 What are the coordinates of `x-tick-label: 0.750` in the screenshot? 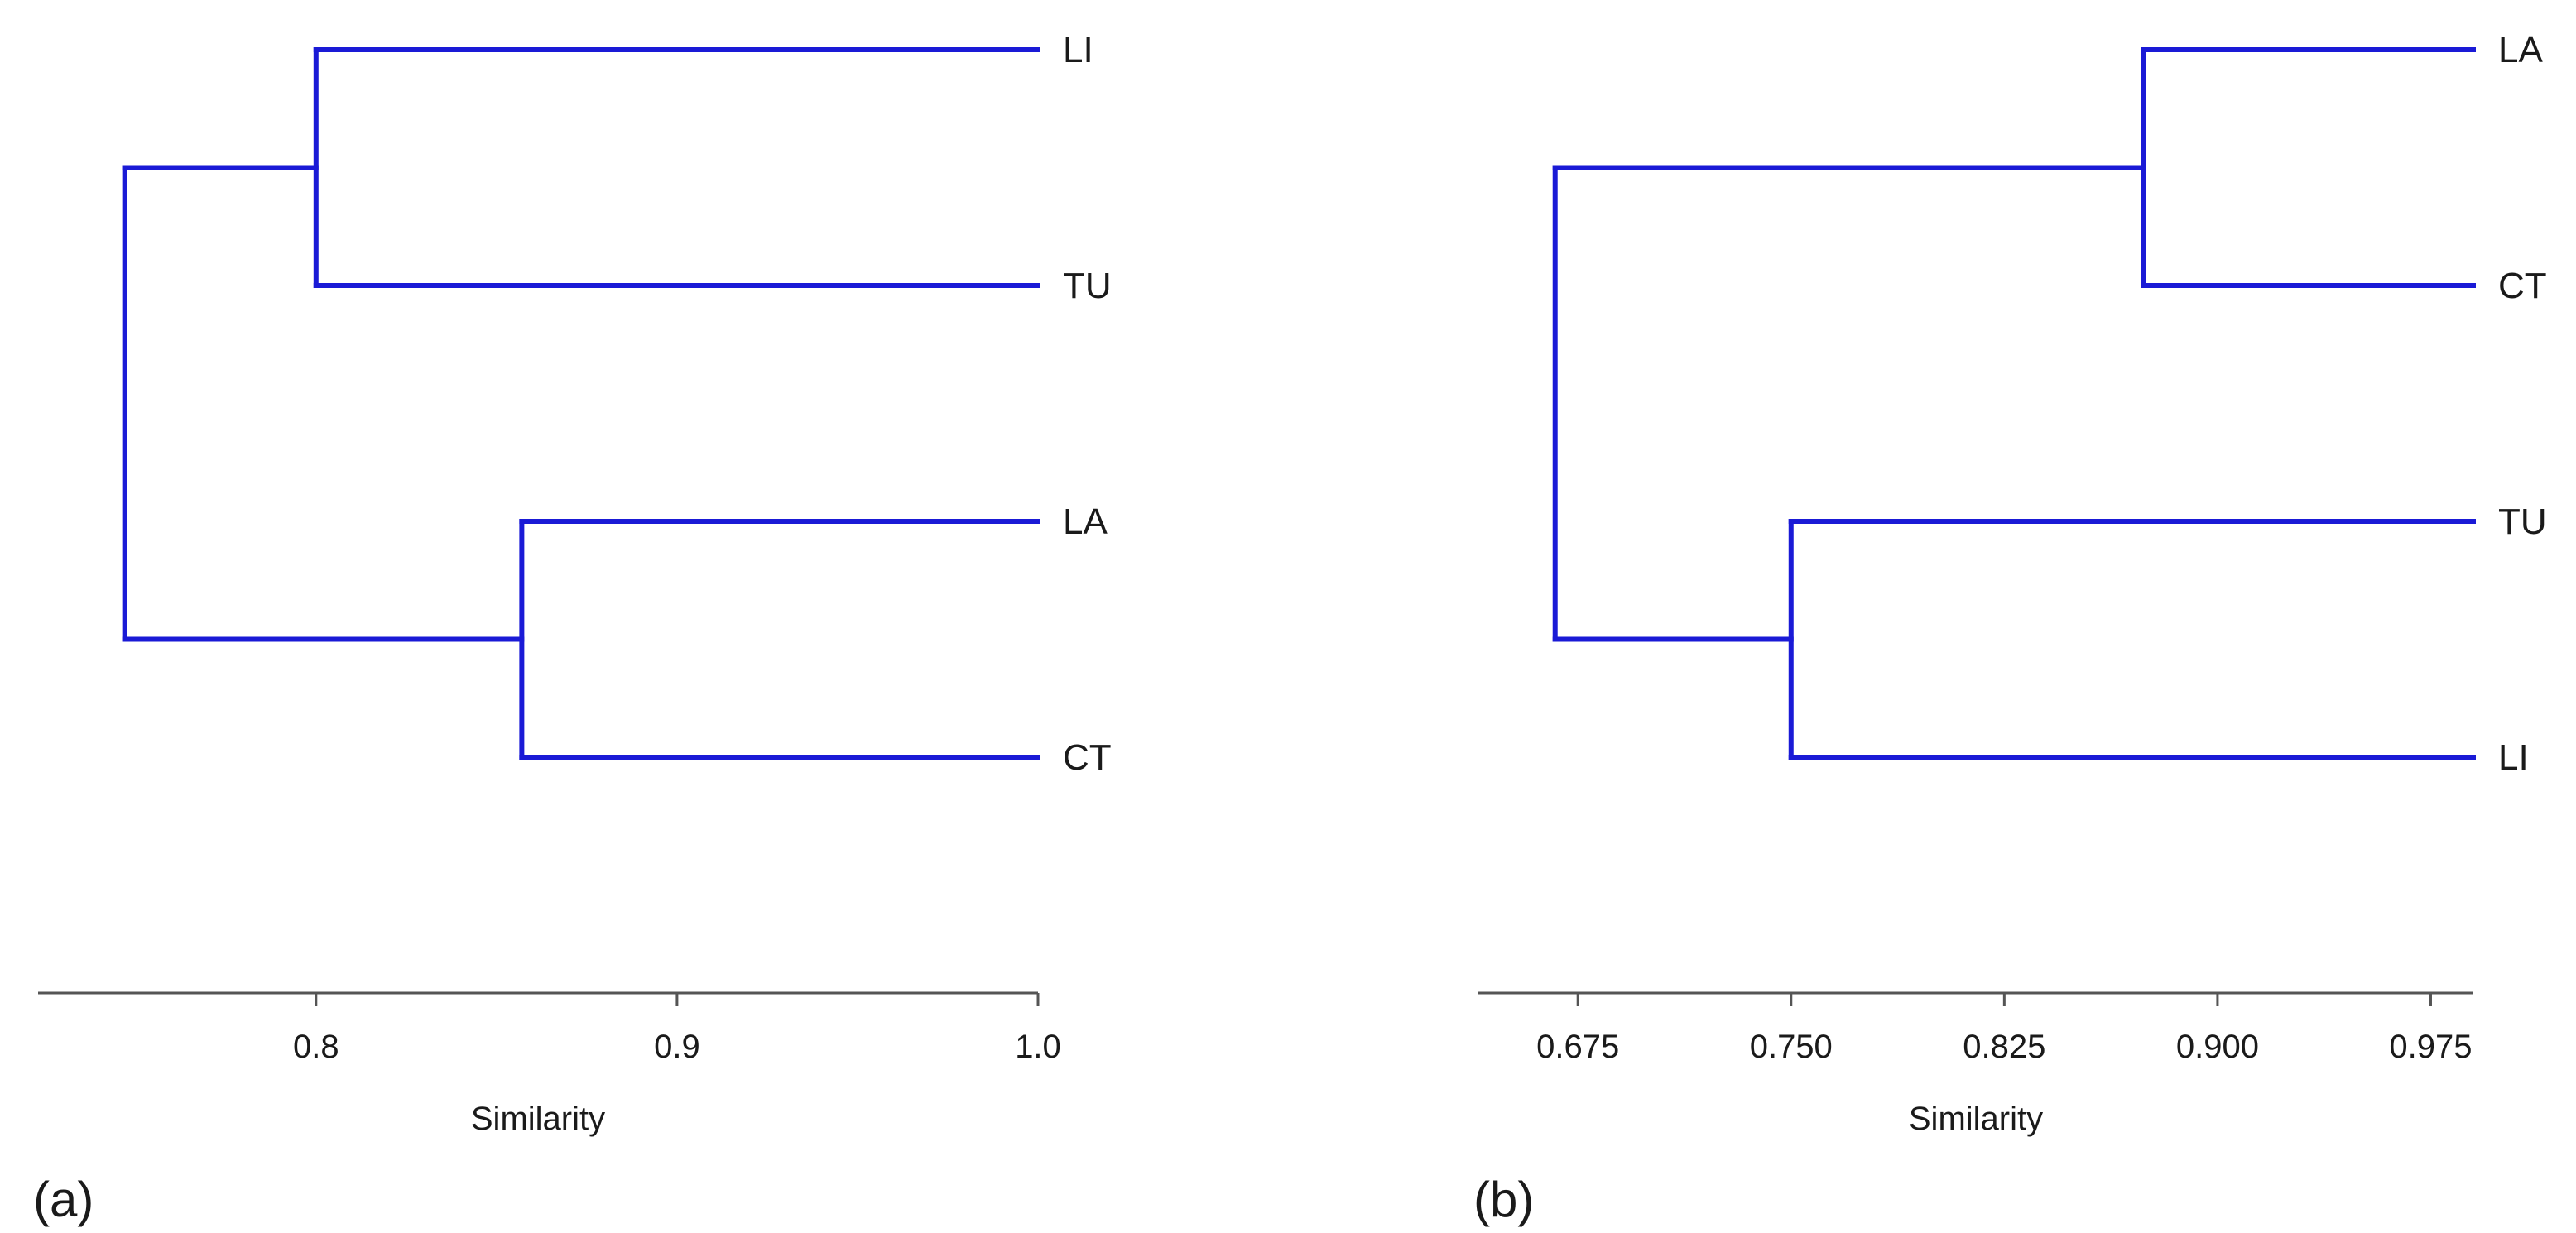 It's located at (1791, 1047).